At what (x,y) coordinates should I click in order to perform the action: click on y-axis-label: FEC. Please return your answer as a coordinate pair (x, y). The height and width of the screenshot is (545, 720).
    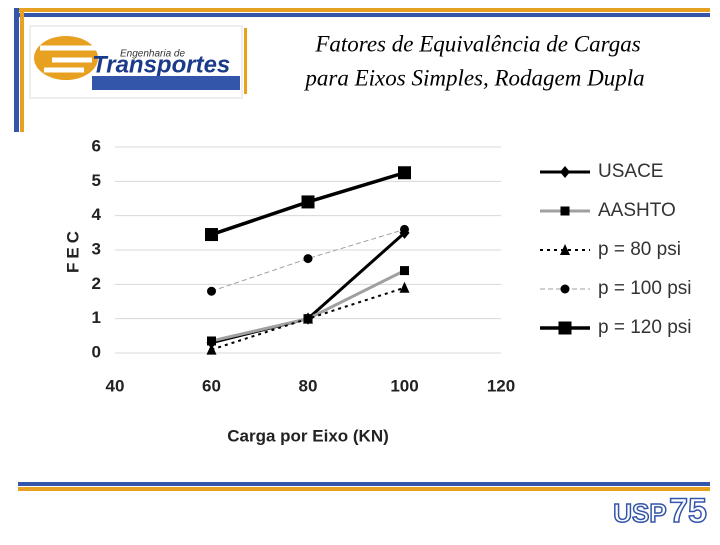
    Looking at the image, I should click on (72, 250).